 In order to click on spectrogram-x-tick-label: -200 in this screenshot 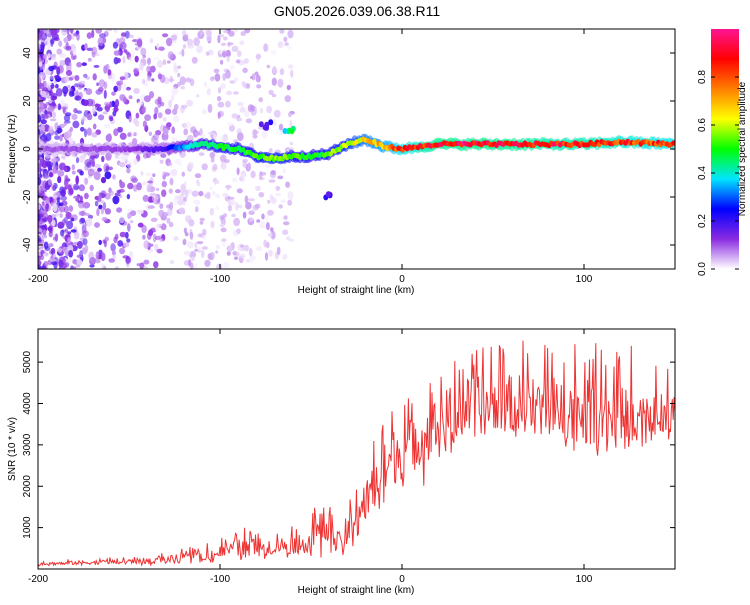, I will do `click(38, 279)`.